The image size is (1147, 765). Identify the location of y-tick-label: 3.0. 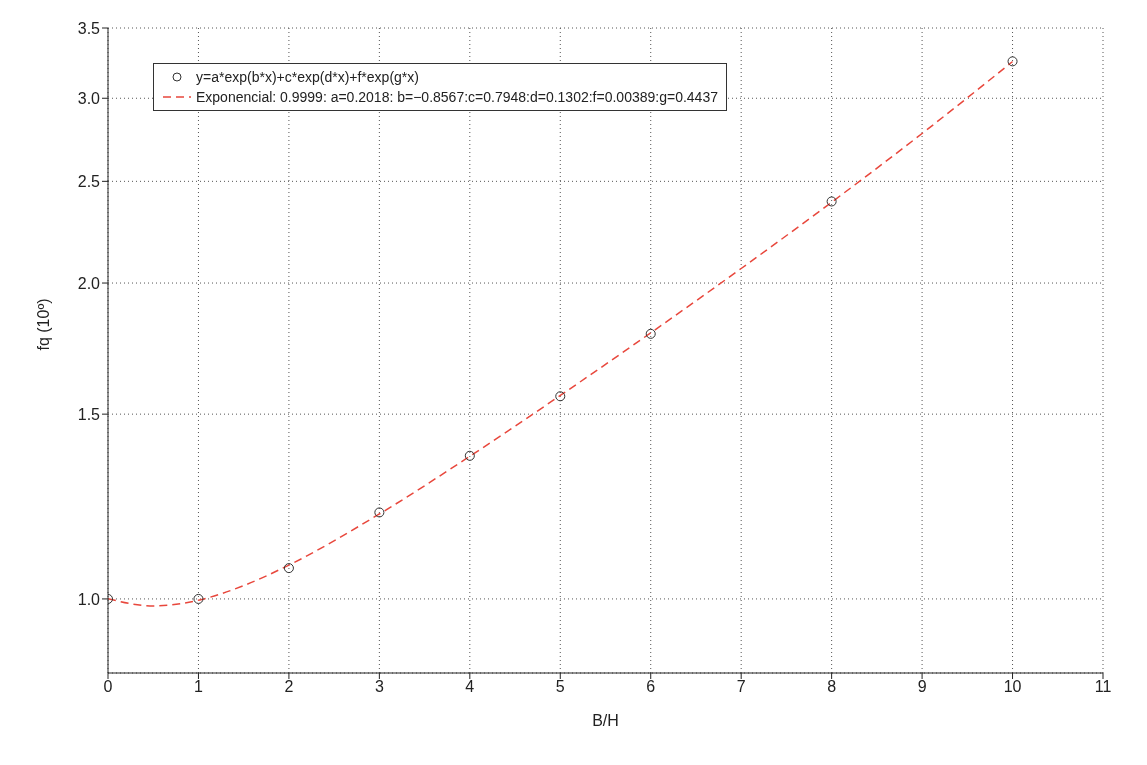
(89, 98).